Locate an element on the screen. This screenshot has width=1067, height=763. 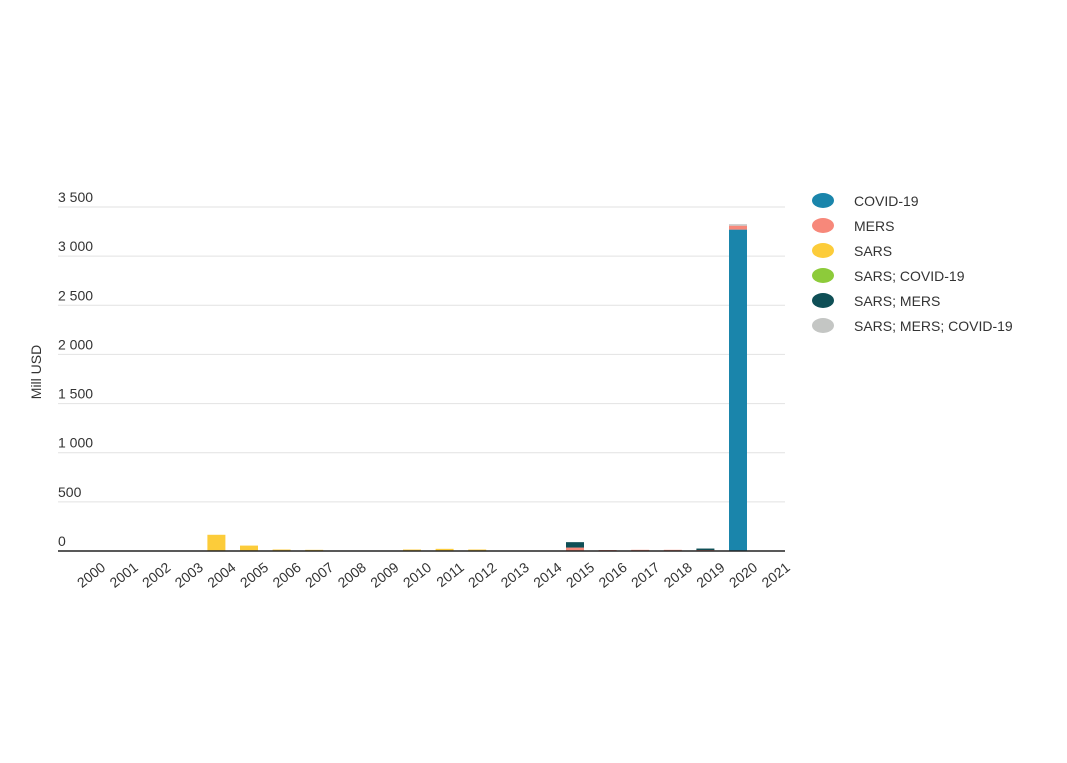
bar-2019-sars-mers is located at coordinates (705, 549).